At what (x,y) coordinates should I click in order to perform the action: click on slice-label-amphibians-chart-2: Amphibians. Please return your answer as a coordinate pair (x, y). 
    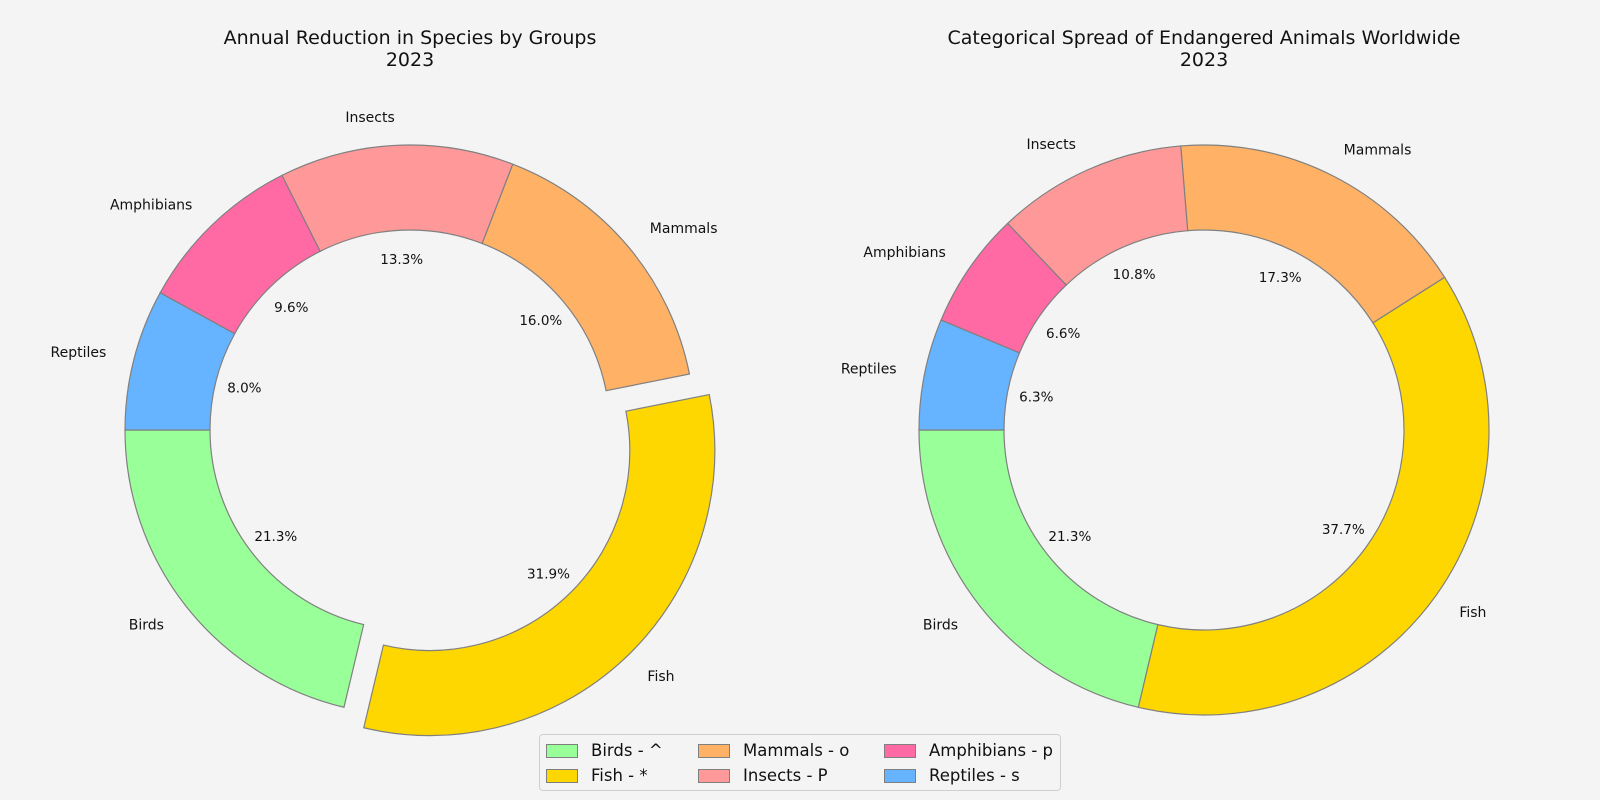
    Looking at the image, I should click on (904, 253).